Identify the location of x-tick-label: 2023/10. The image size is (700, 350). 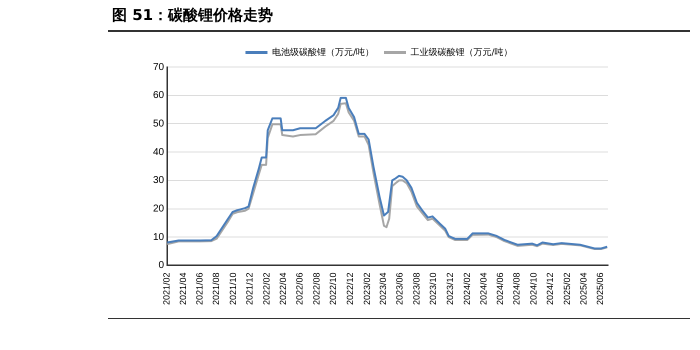
(433, 289).